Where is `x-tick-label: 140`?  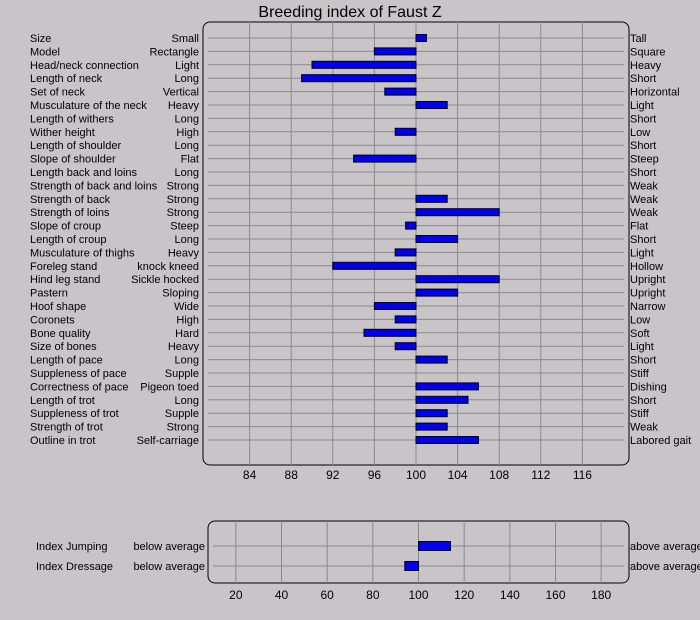
x-tick-label: 140 is located at coordinates (510, 595).